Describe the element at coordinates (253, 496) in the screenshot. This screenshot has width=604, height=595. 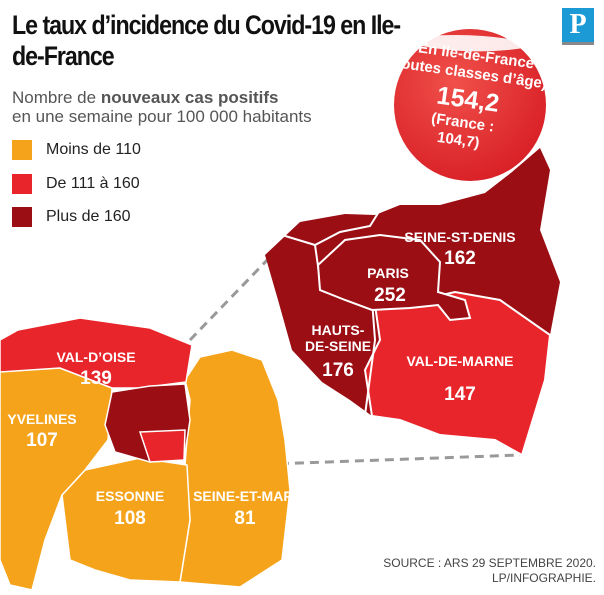
I see `label-seine-et-marne: SEINE-ET-MARNE` at that location.